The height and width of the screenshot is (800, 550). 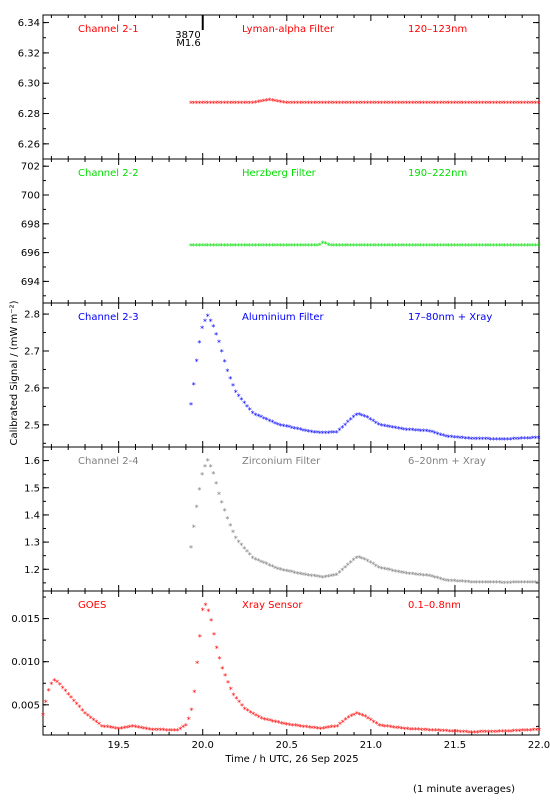 I want to click on y-tick-label: 6.28, so click(x=29, y=114).